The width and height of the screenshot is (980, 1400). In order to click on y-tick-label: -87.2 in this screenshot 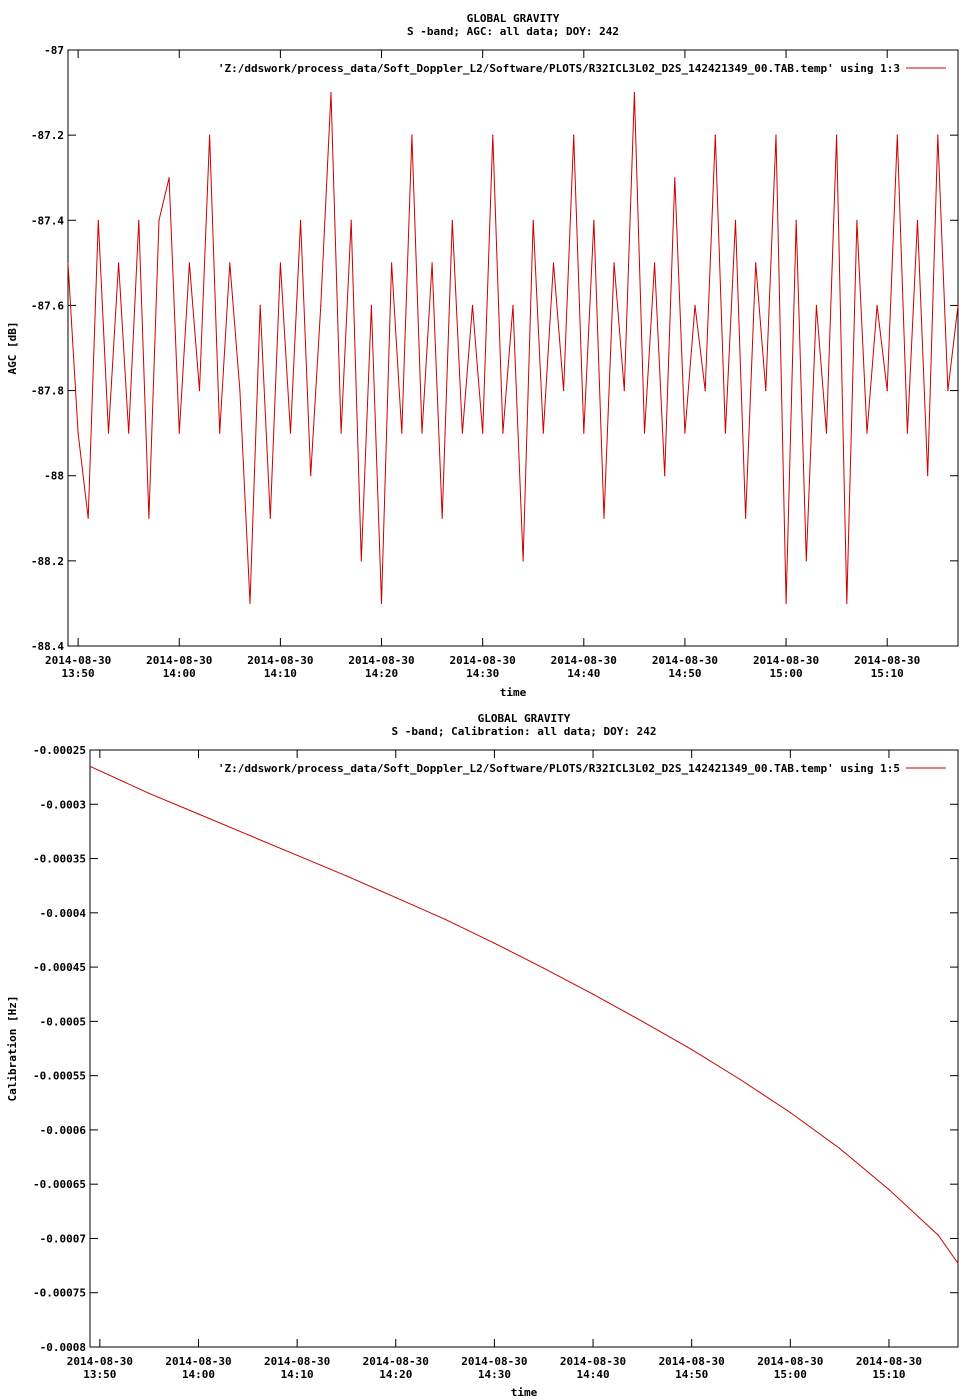, I will do `click(47, 135)`.